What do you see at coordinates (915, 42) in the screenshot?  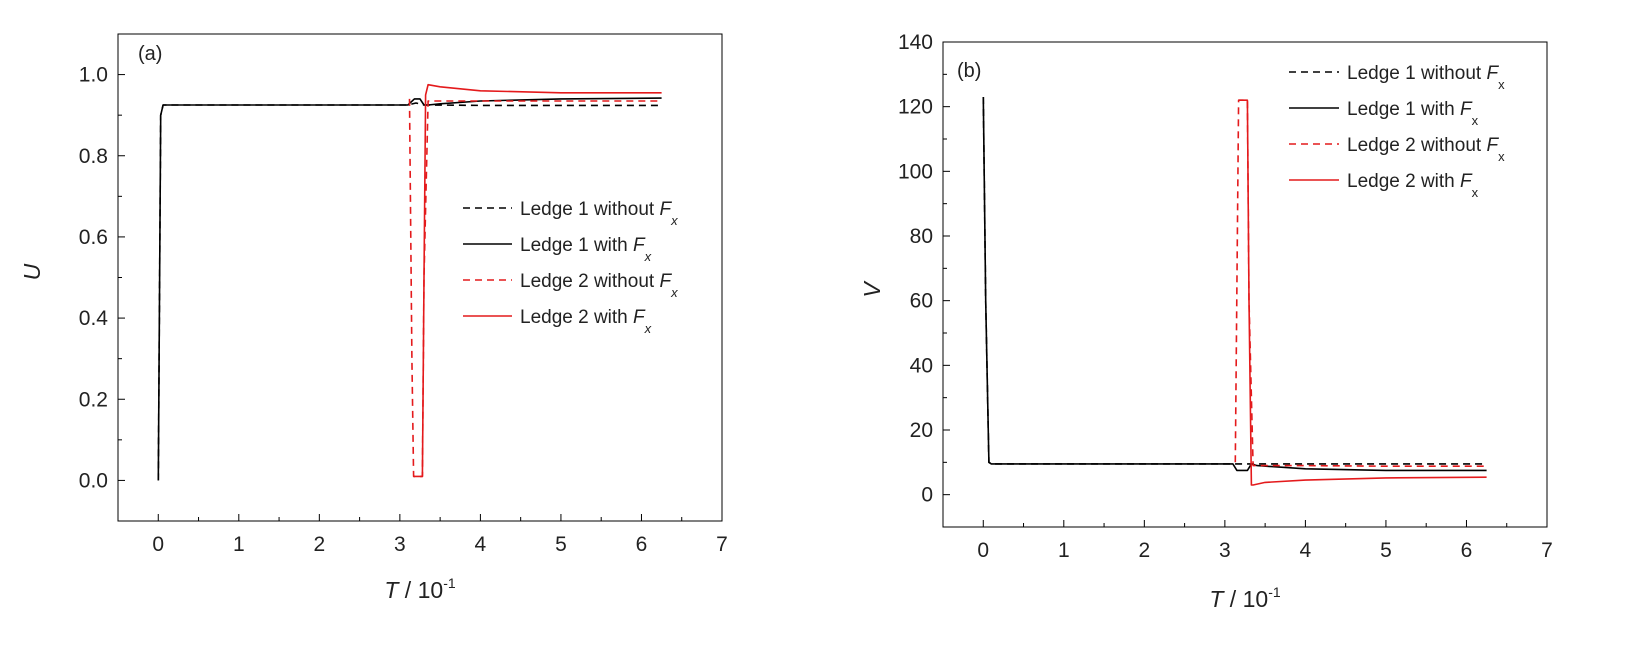 I see `y-tick-label: 140` at bounding box center [915, 42].